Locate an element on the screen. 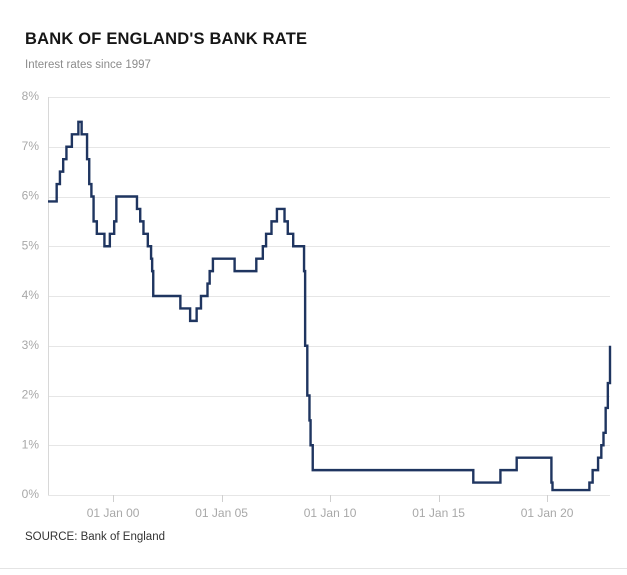 Image resolution: width=627 pixels, height=575 pixels. chart-footer: SOURCE: Bank of England is located at coordinates (316, 538).